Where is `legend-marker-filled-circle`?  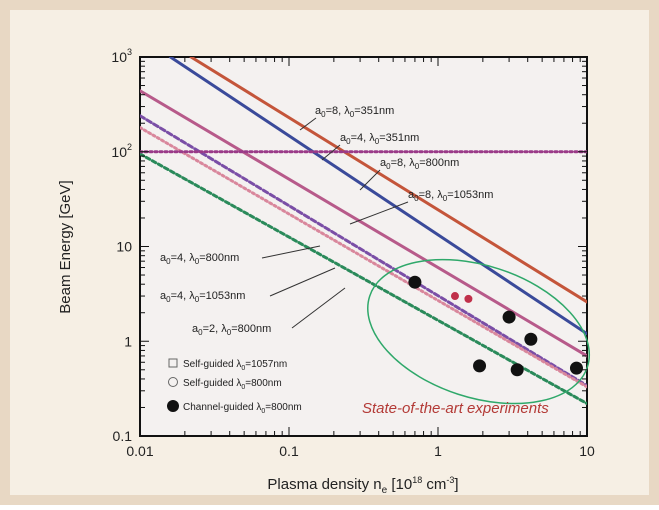 legend-marker-filled-circle is located at coordinates (173, 406).